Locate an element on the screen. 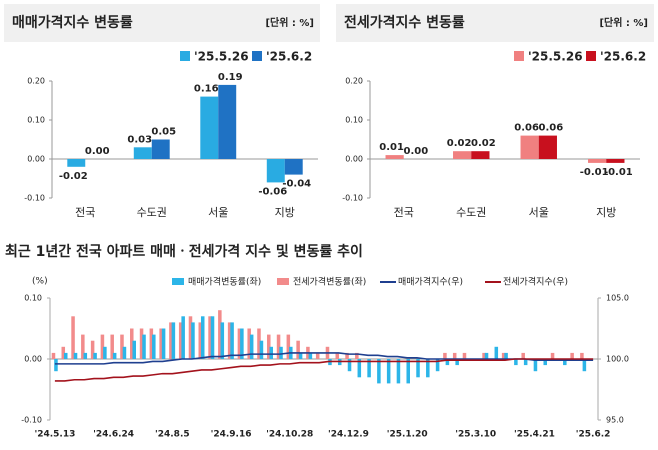 The height and width of the screenshot is (450, 658). y2-tick-label: 95.0 is located at coordinates (615, 420).